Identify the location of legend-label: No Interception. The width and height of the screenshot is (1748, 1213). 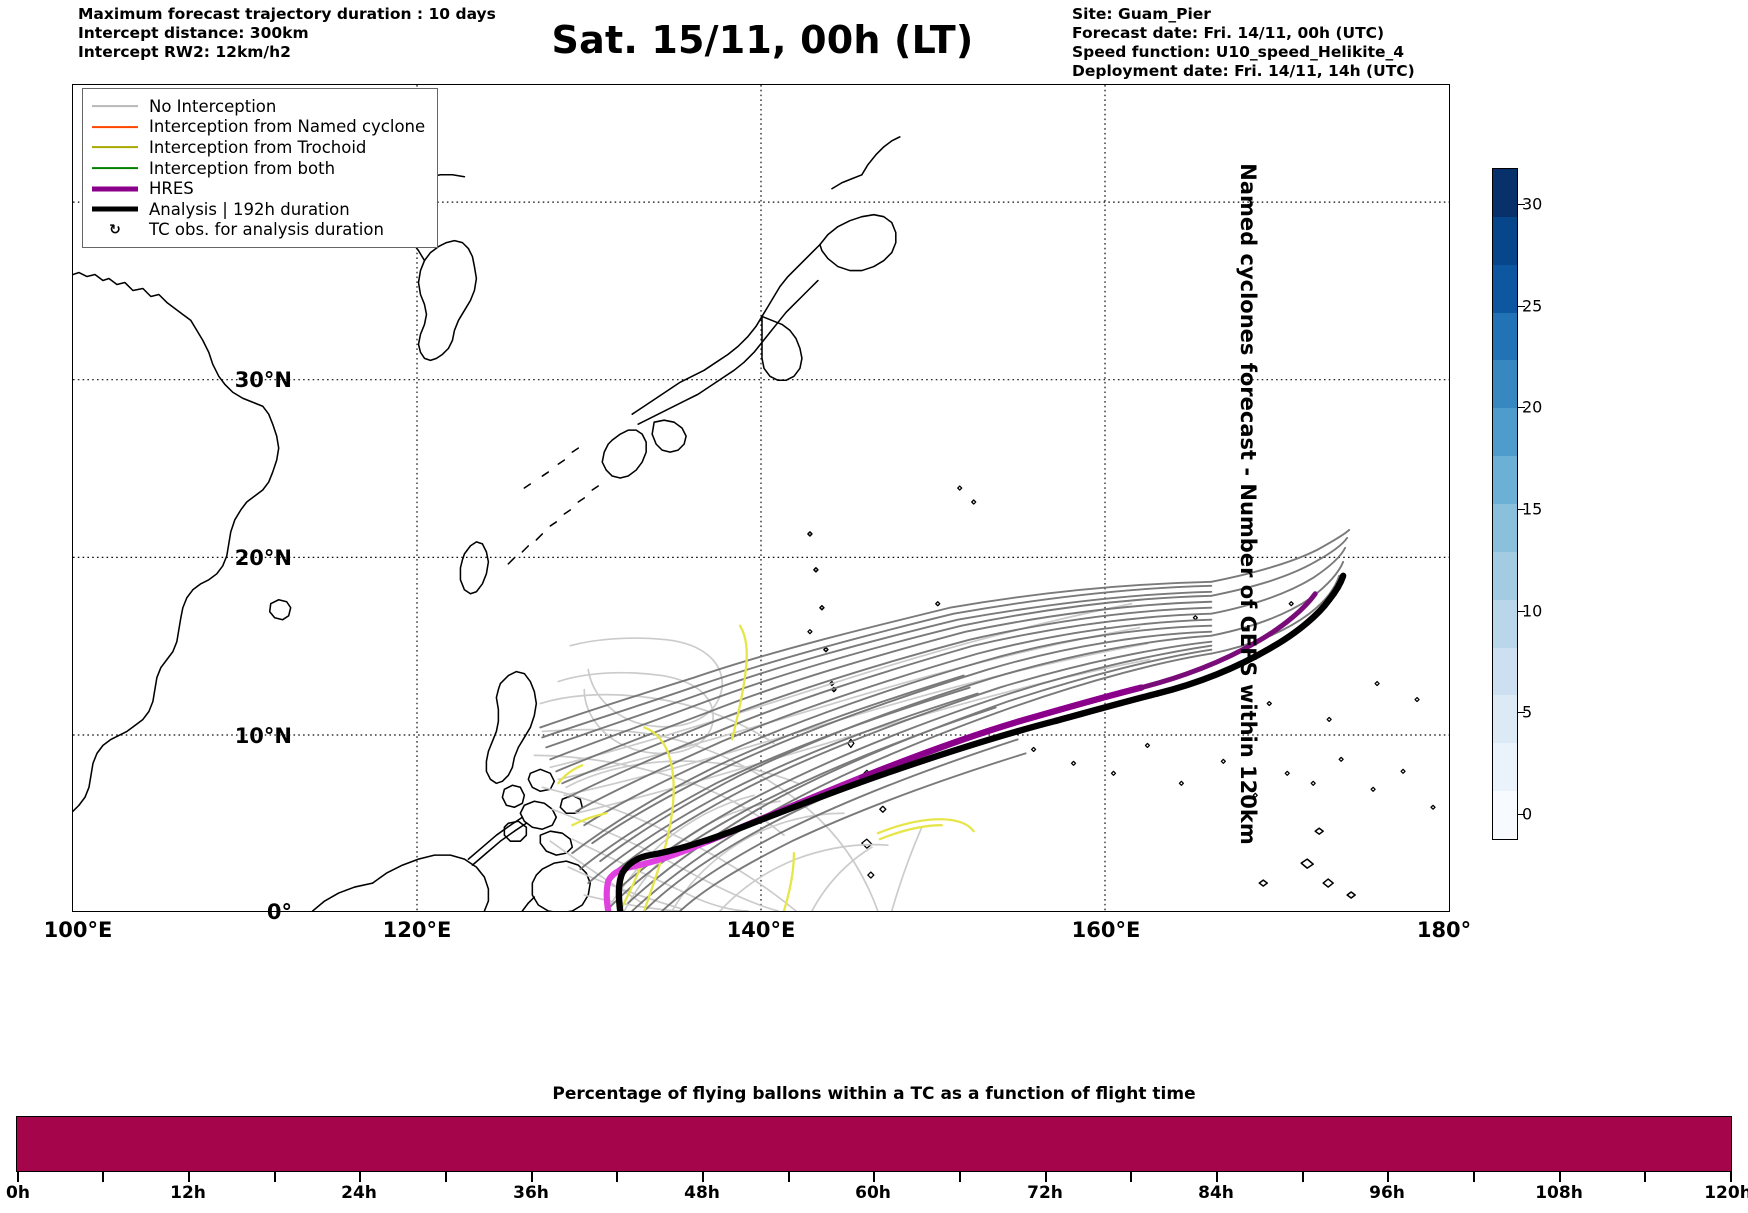
(213, 106).